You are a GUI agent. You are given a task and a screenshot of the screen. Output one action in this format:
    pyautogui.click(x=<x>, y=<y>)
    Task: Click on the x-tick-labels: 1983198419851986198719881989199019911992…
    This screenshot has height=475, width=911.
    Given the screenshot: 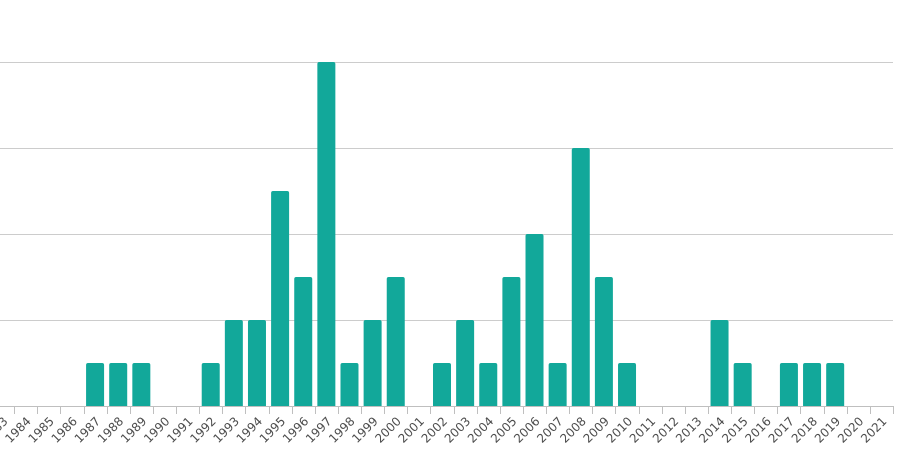 What is the action you would take?
    pyautogui.click(x=445, y=429)
    